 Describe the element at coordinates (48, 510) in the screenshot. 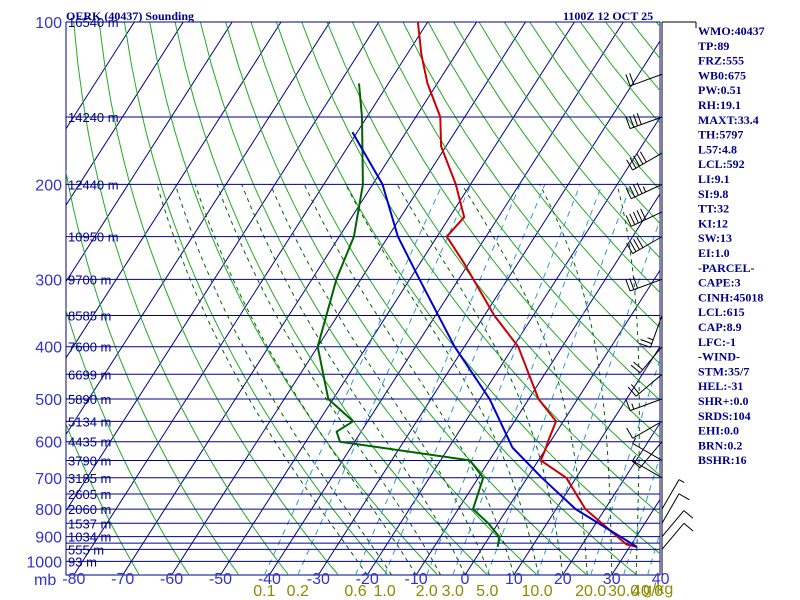

I see `pressure-tick-label: 800` at that location.